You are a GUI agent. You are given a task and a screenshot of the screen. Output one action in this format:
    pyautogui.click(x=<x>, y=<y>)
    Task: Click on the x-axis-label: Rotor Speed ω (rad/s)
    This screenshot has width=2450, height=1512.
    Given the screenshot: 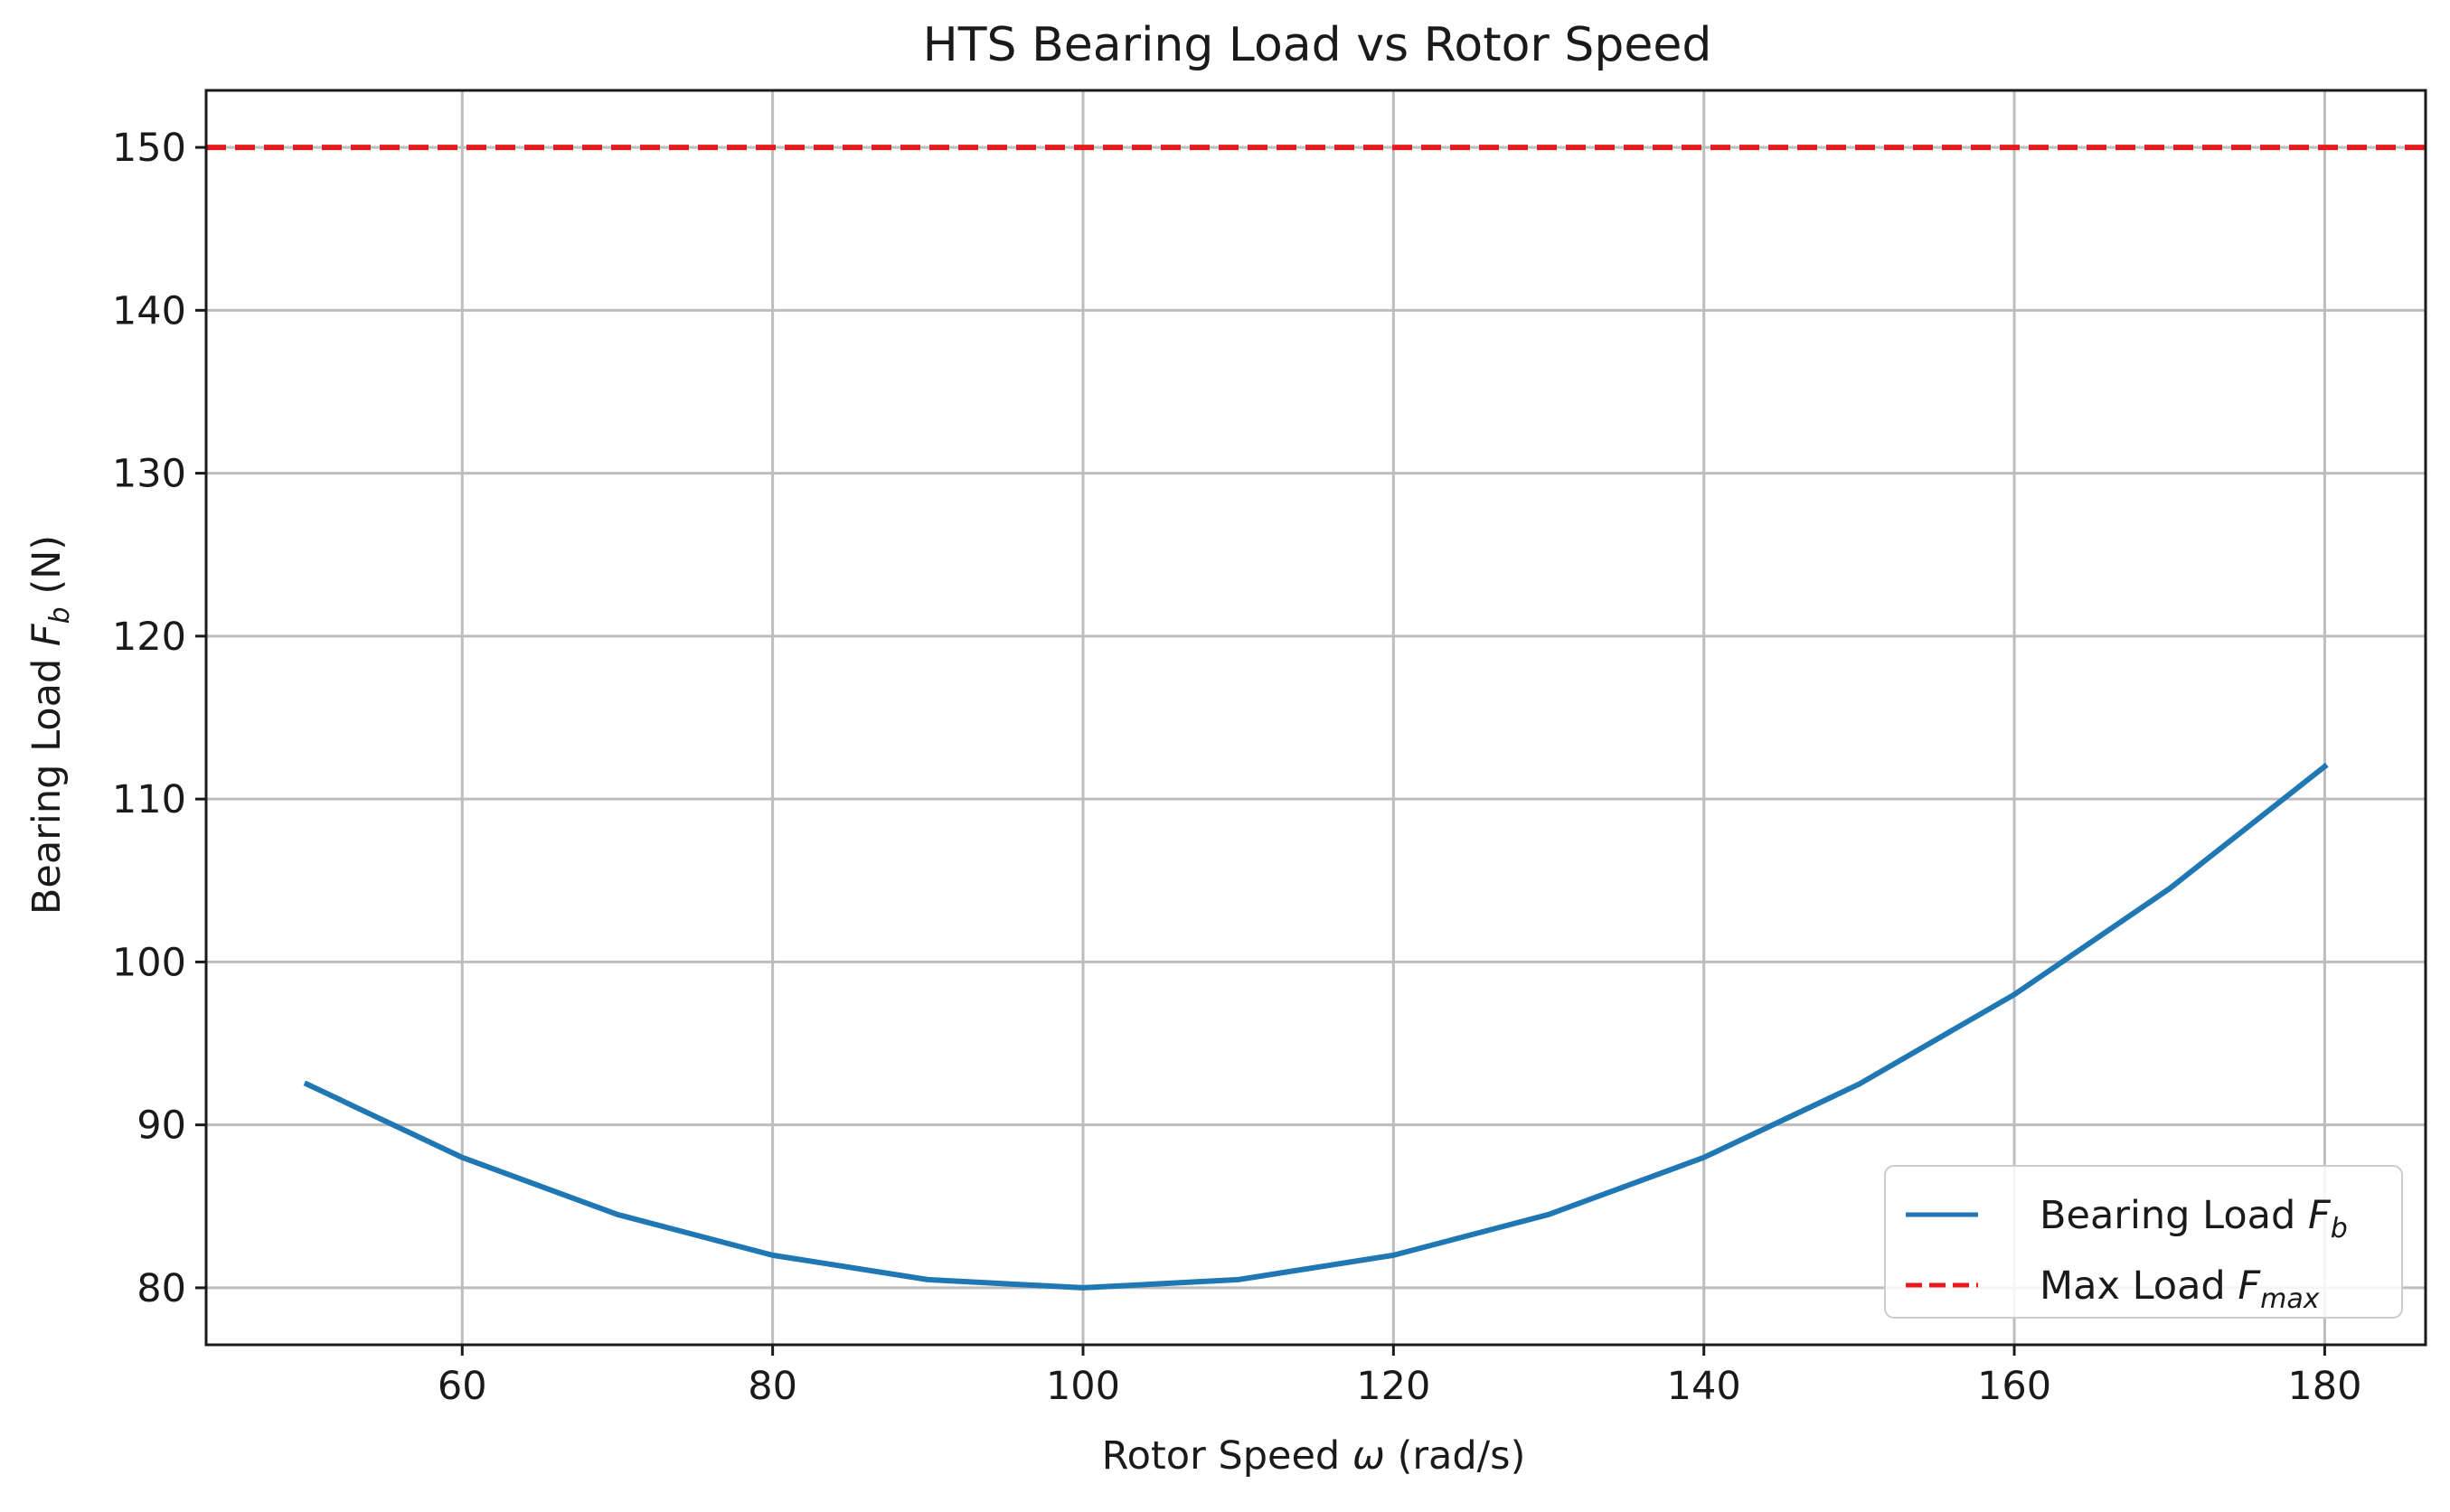 What is the action you would take?
    pyautogui.click(x=1314, y=1456)
    